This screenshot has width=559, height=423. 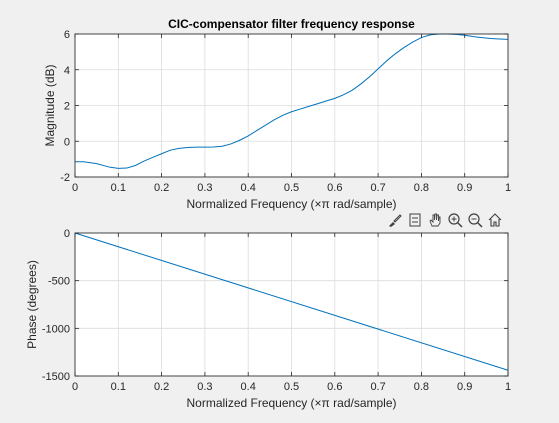 I want to click on phase-ytick-label: -1000, so click(x=56, y=329).